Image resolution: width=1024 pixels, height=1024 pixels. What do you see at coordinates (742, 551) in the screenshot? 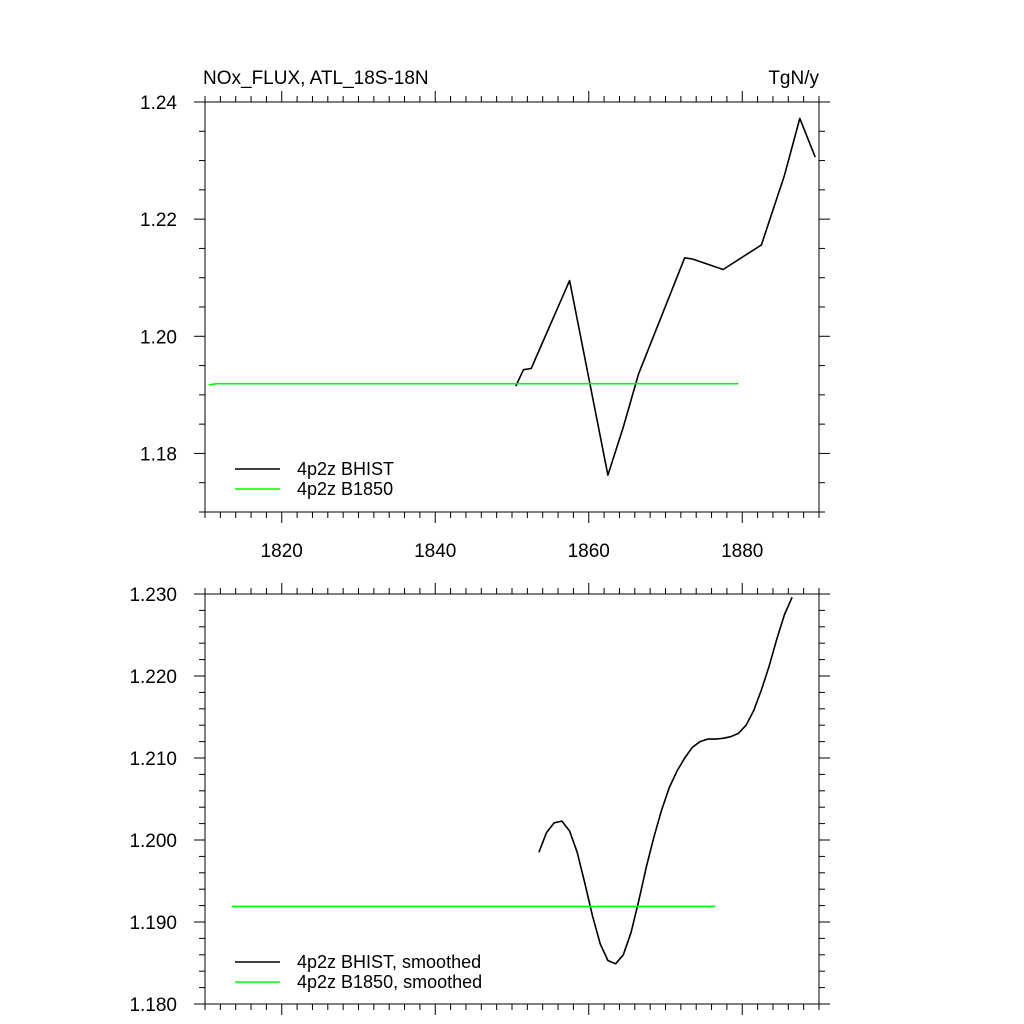
I see `x-tick-label: 1880` at bounding box center [742, 551].